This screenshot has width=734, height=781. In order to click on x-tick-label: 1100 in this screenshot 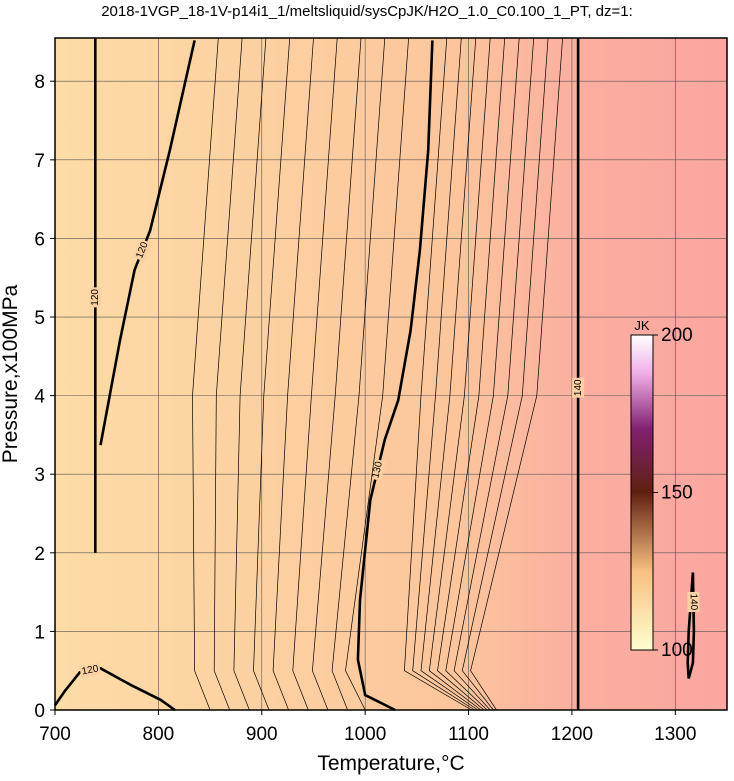, I will do `click(468, 734)`.